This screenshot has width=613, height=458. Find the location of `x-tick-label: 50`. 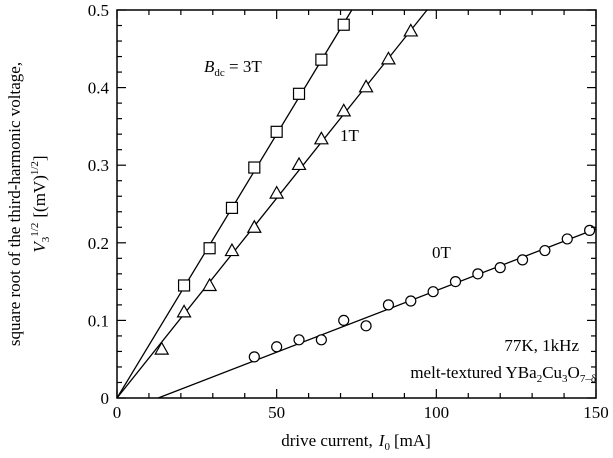

x-tick-label: 50 is located at coordinates (276, 412).